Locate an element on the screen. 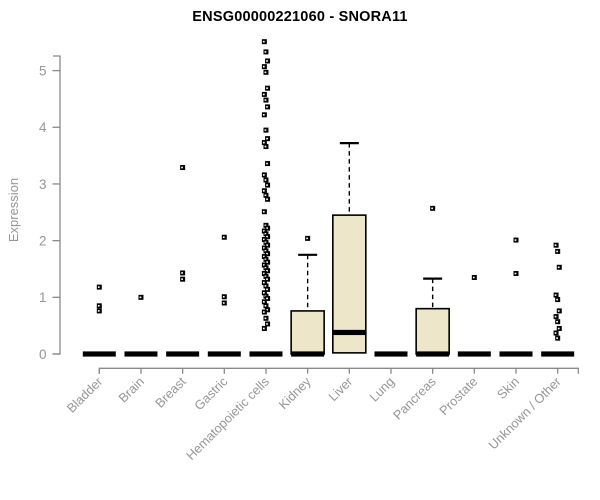 This screenshot has width=600, height=500. y-tick-label: 0 is located at coordinates (43, 354).